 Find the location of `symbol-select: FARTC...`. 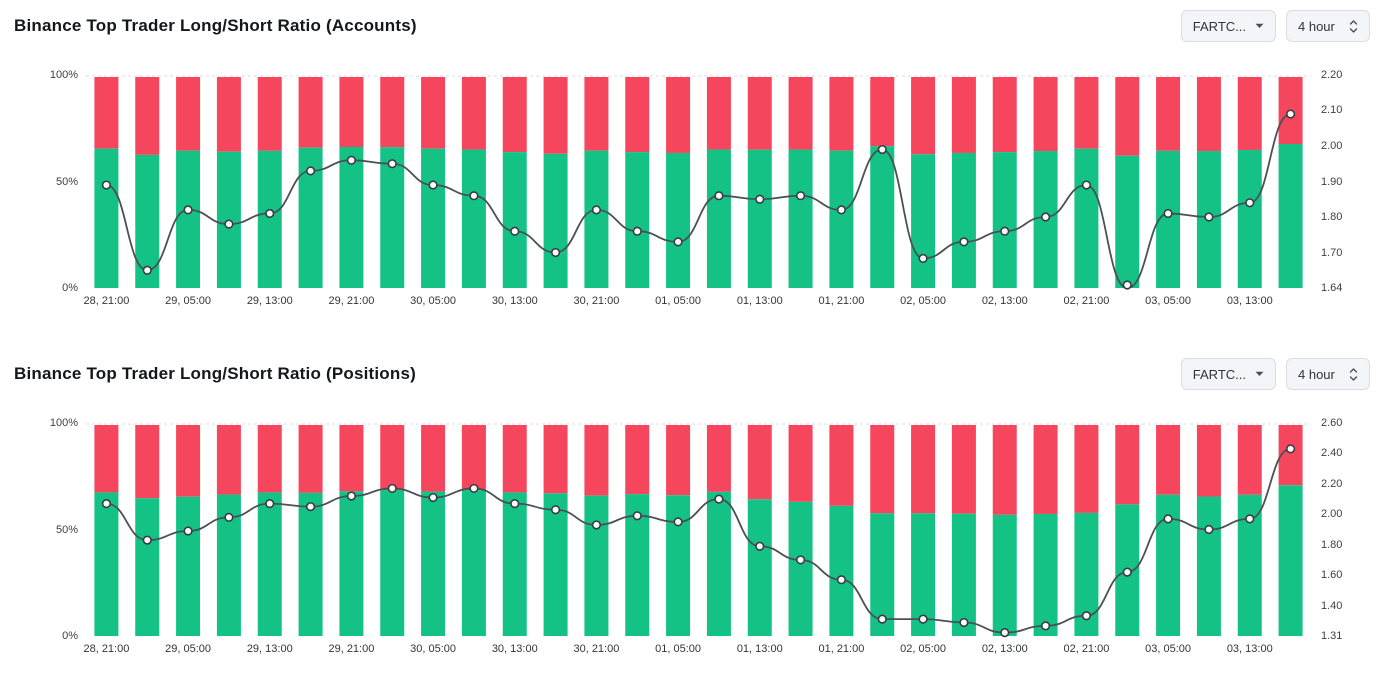

symbol-select: FARTC... is located at coordinates (1228, 26).